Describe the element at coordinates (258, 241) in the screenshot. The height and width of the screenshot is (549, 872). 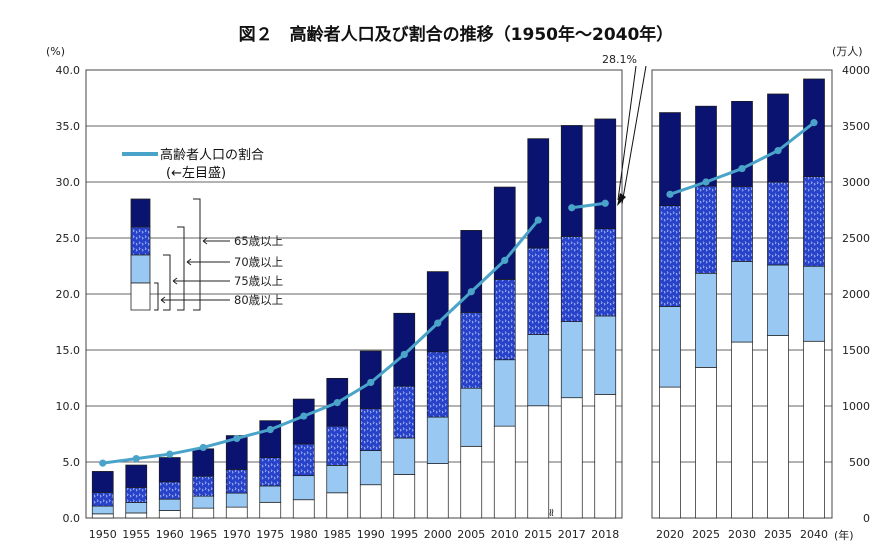
I see `legend-label-65: 65歳以上` at that location.